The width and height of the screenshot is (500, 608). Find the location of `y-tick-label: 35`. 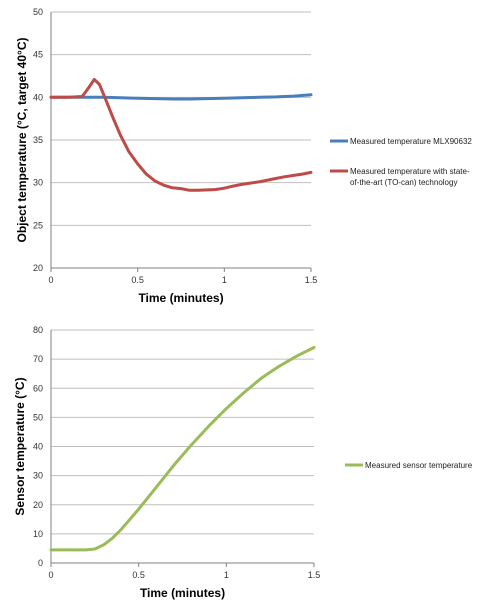

y-tick-label: 35 is located at coordinates (38, 140).